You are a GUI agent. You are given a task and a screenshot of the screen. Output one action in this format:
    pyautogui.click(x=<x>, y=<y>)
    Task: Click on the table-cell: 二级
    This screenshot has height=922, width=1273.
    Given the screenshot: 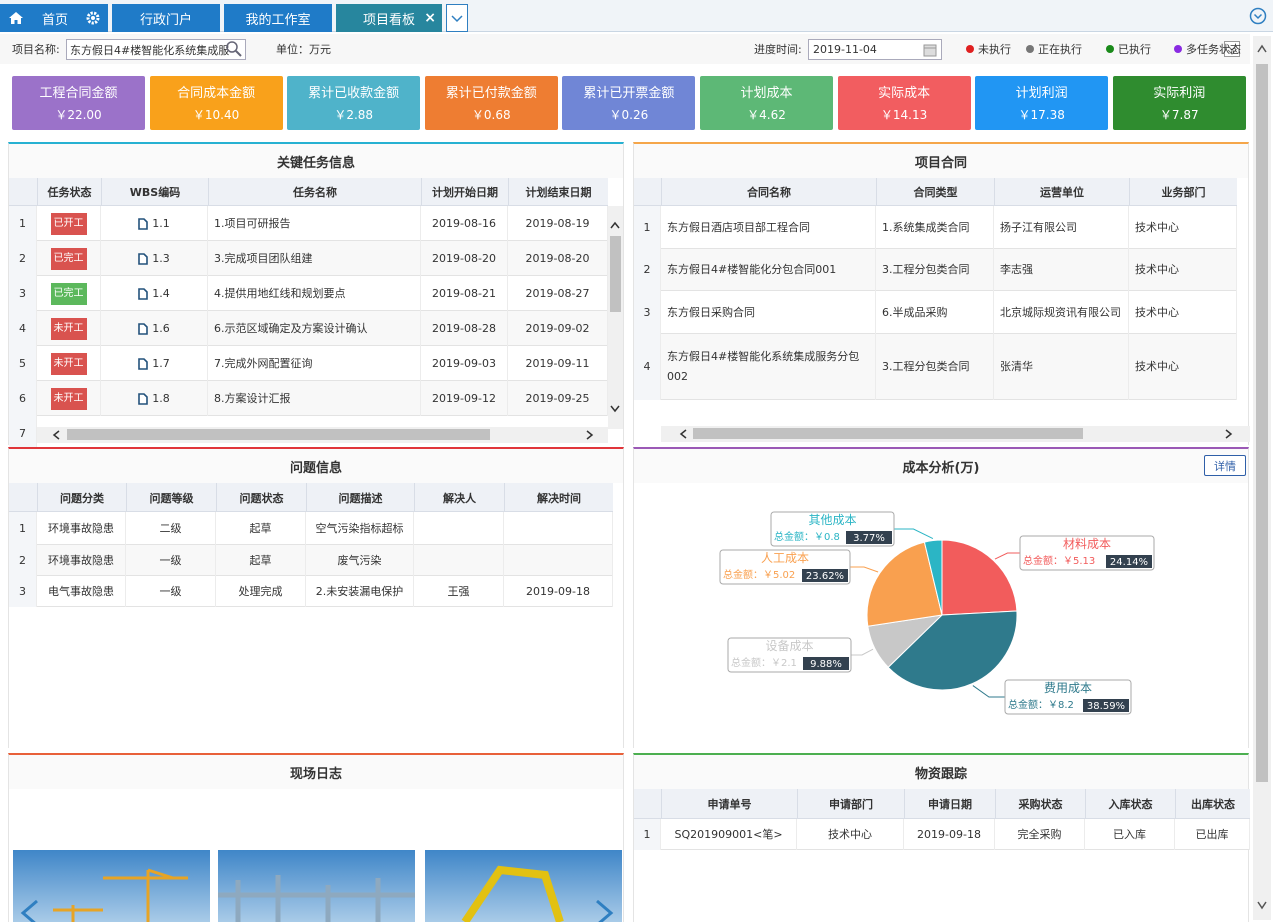 What is the action you would take?
    pyautogui.click(x=171, y=528)
    